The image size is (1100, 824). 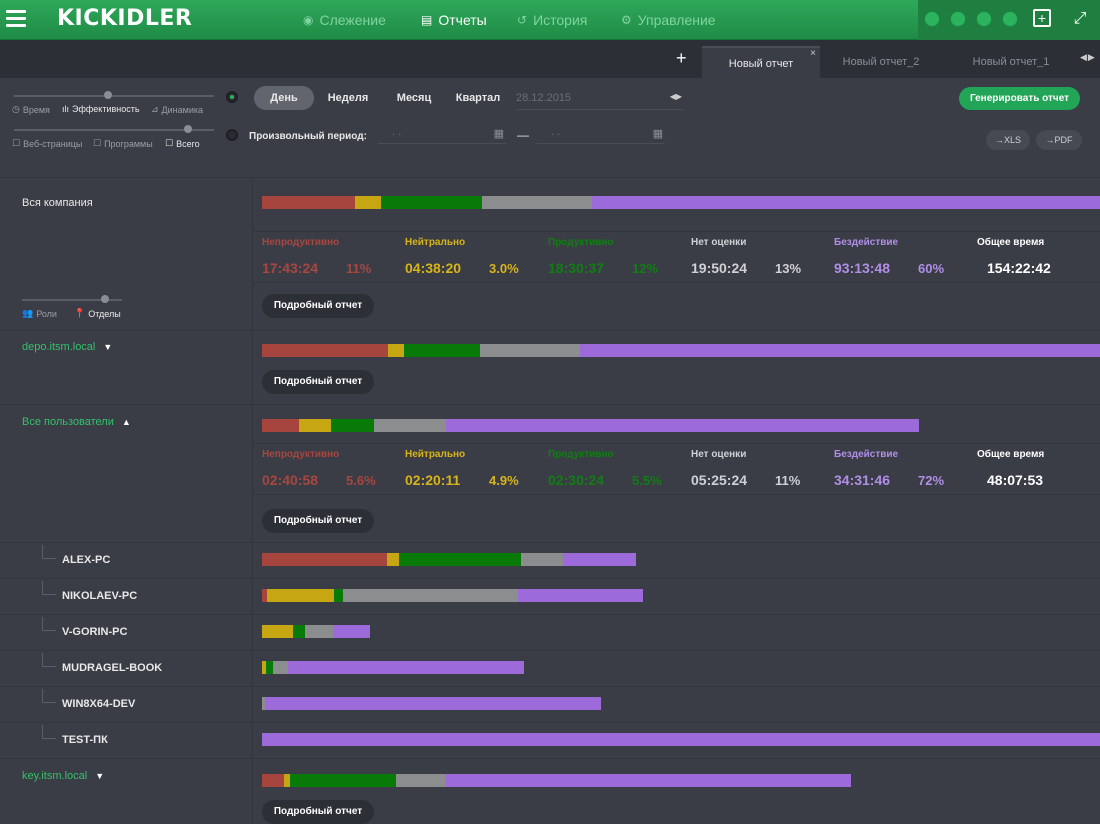 What do you see at coordinates (318, 812) in the screenshot?
I see `key-detail-button: Подробный отчет` at bounding box center [318, 812].